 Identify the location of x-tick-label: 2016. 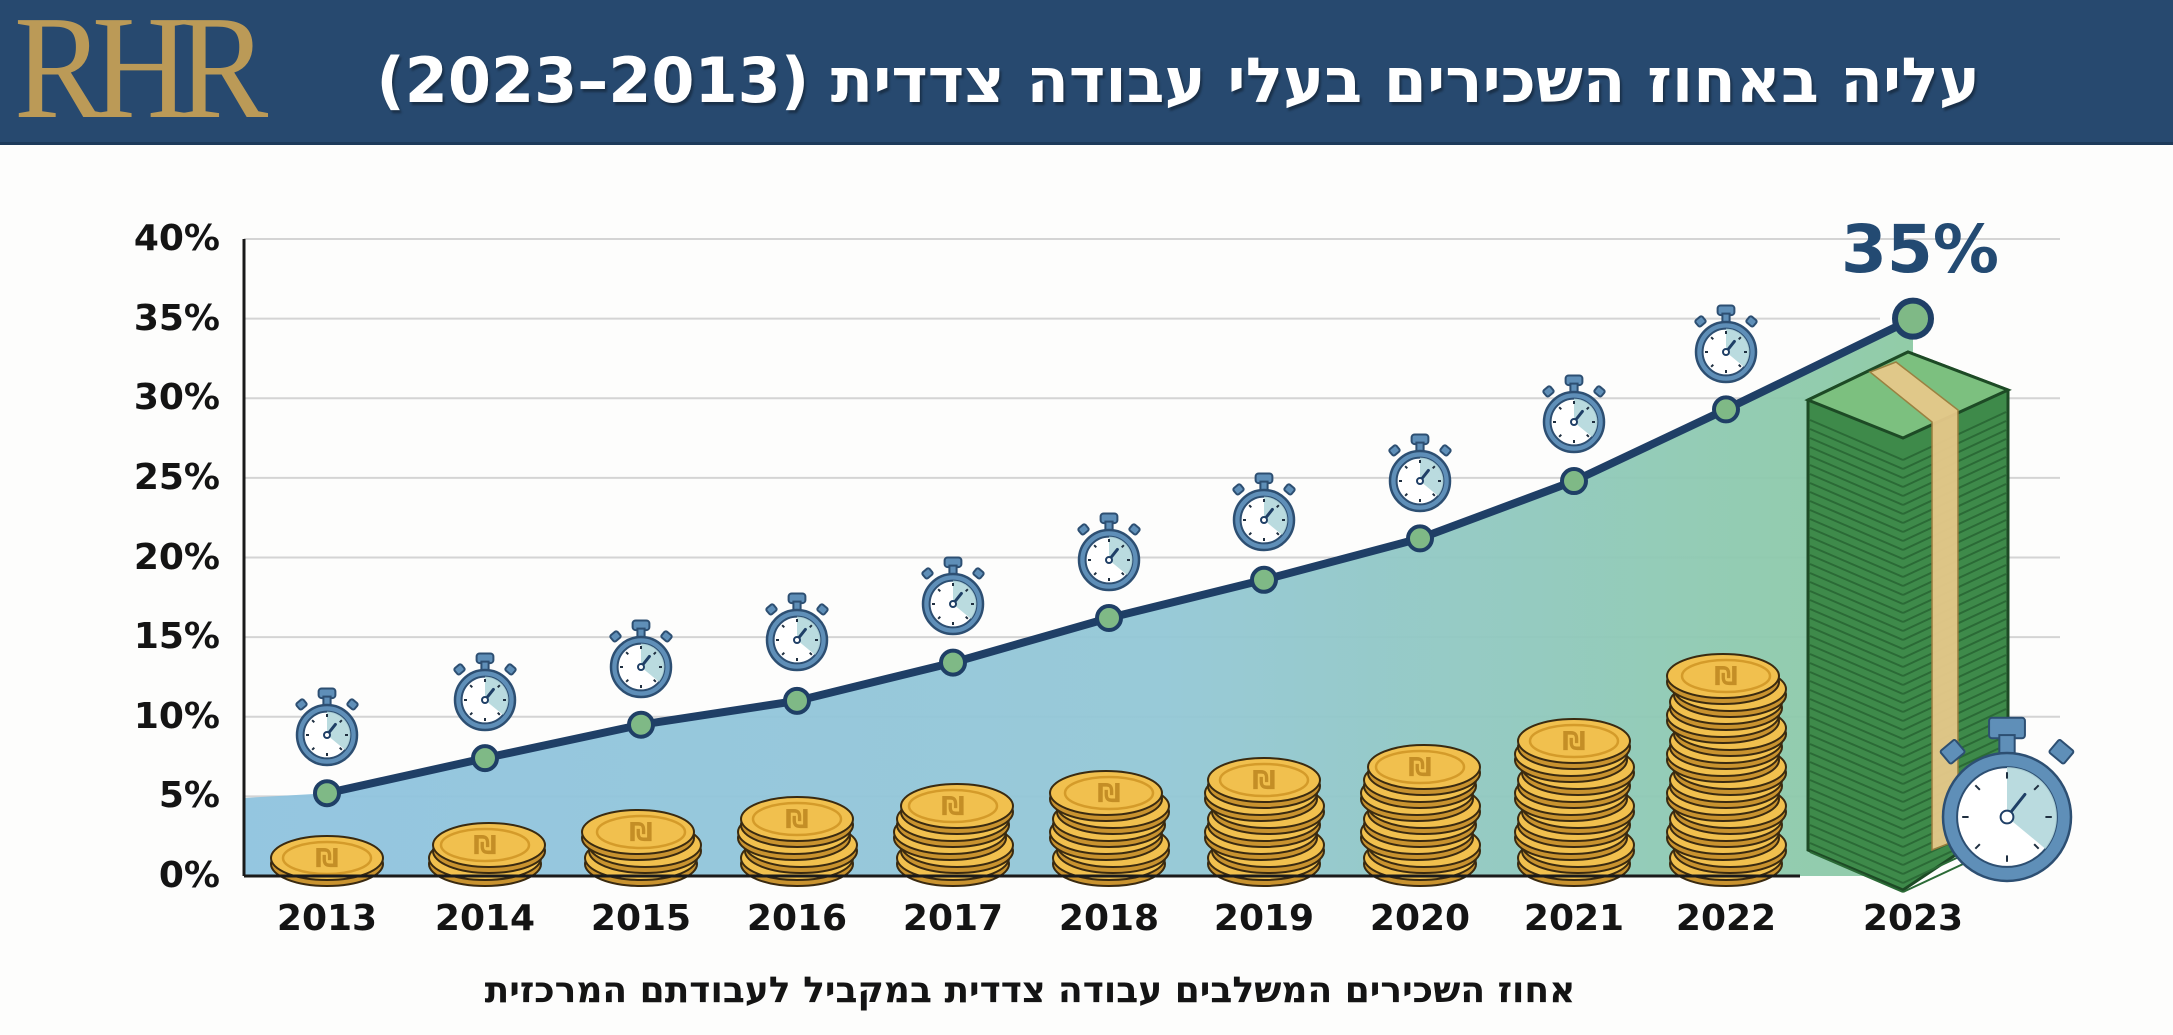
(797, 918).